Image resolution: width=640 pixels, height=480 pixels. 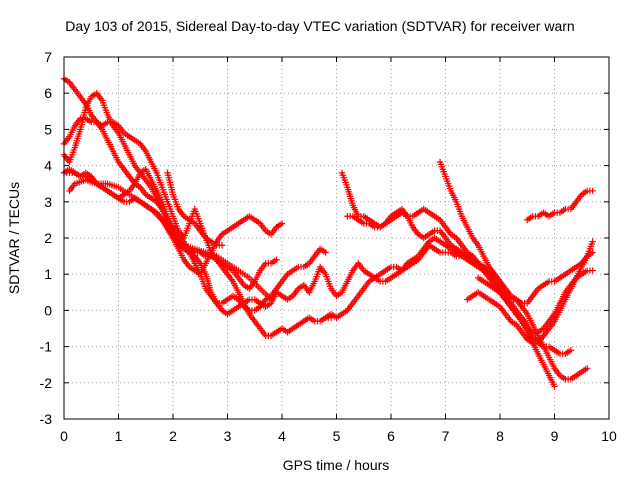 What do you see at coordinates (48, 202) in the screenshot?
I see `y-tick-label: 3` at bounding box center [48, 202].